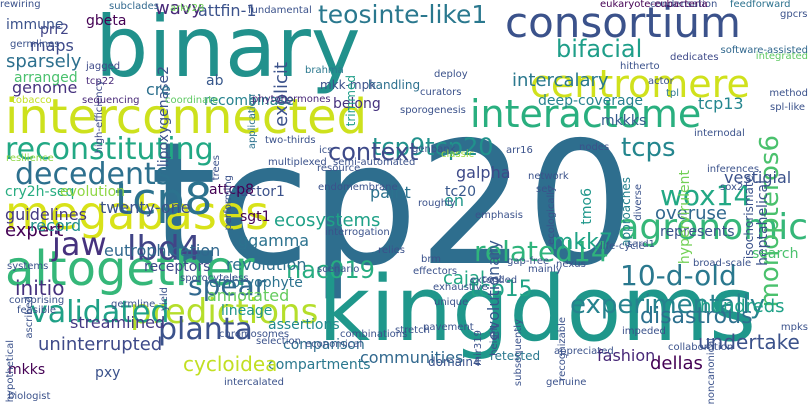 This screenshot has height=404, width=808. I want to click on cloud-word: 10-d-old, so click(678, 275).